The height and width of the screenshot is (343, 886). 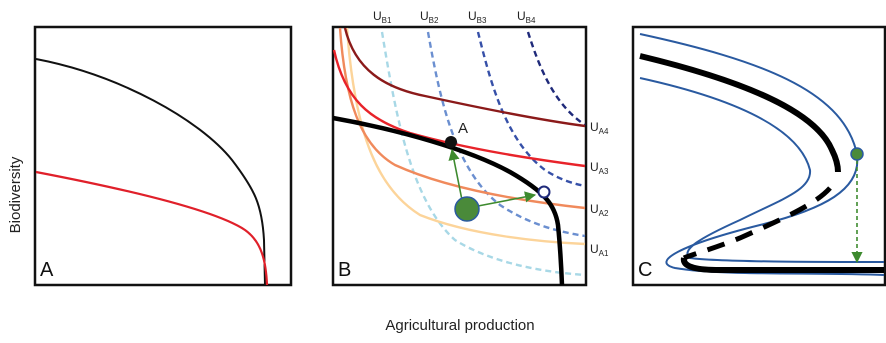 I want to click on panel-b-frontier, so click(x=448, y=200).